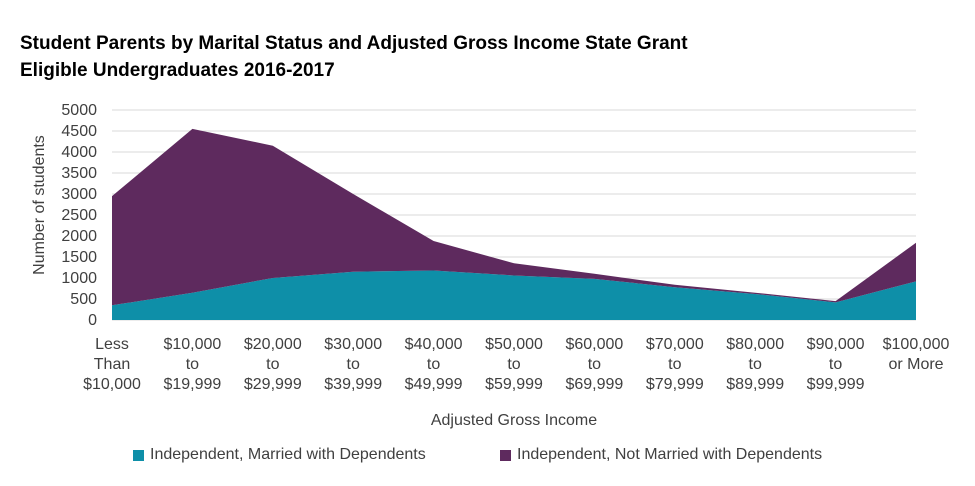 This screenshot has height=486, width=975. Describe the element at coordinates (79, 173) in the screenshot. I see `y-tick-label-3500: 3500` at that location.